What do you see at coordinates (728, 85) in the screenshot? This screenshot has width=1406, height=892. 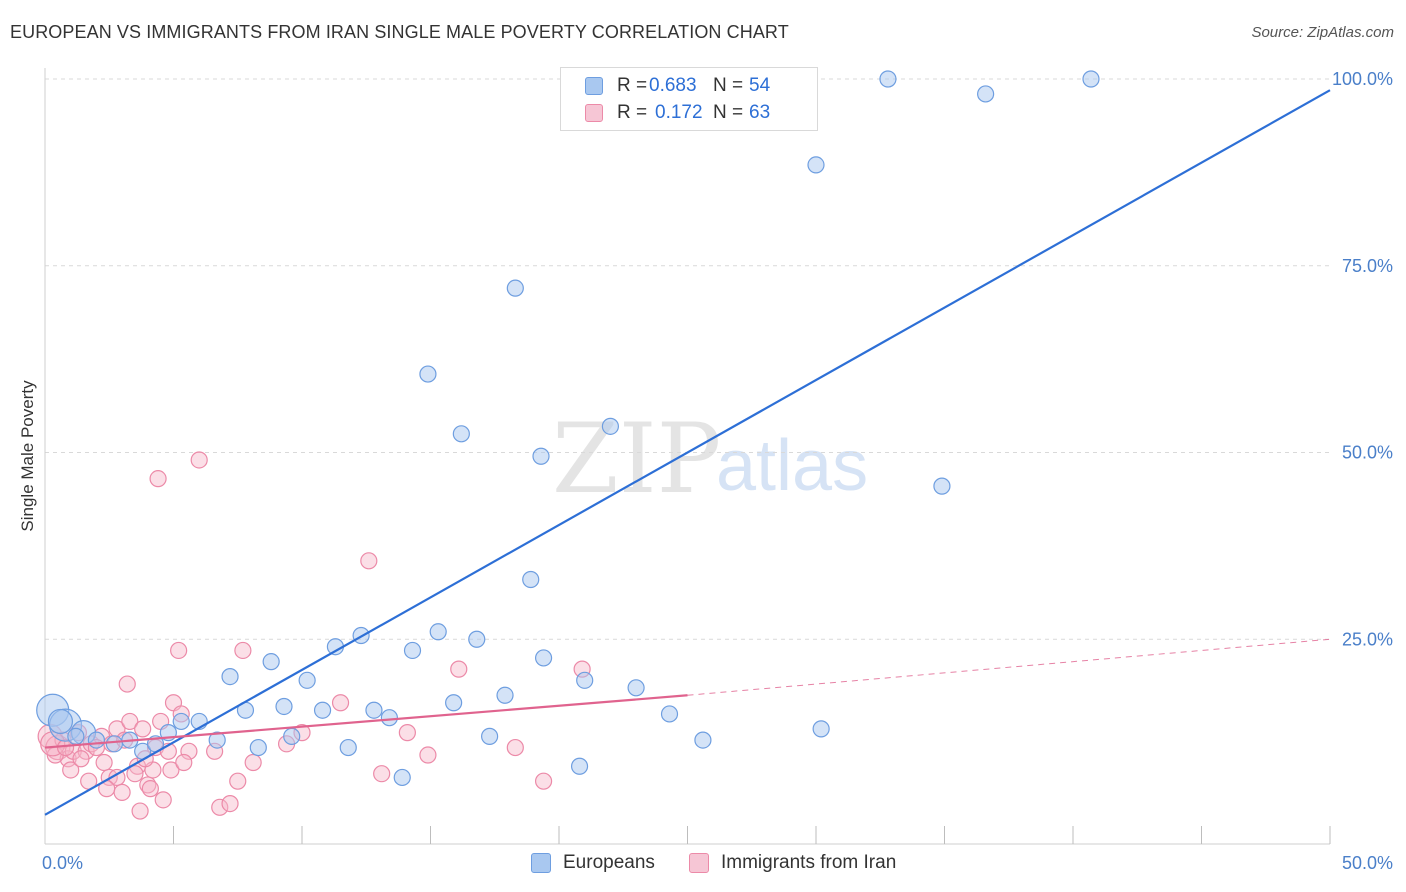 I see `n-label: N =` at bounding box center [728, 85].